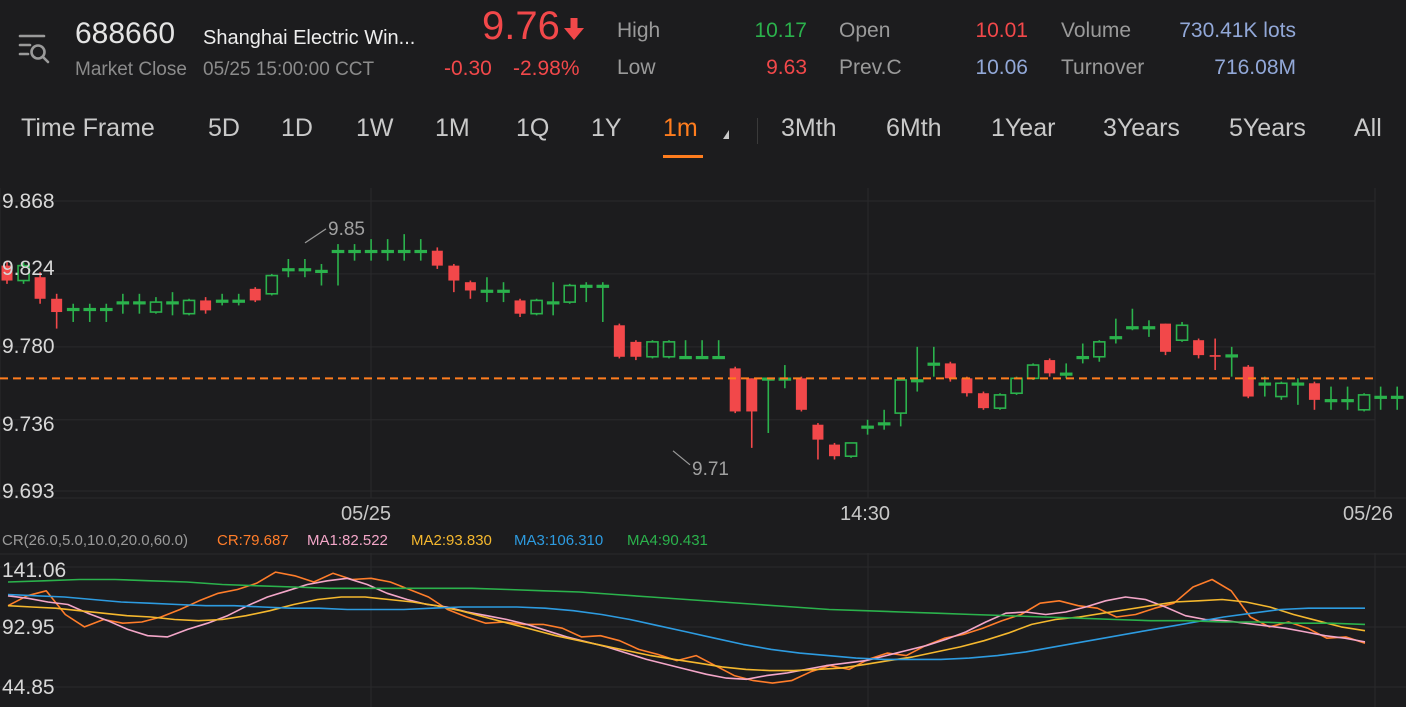  Describe the element at coordinates (865, 30) in the screenshot. I see `open-label: Open` at that location.